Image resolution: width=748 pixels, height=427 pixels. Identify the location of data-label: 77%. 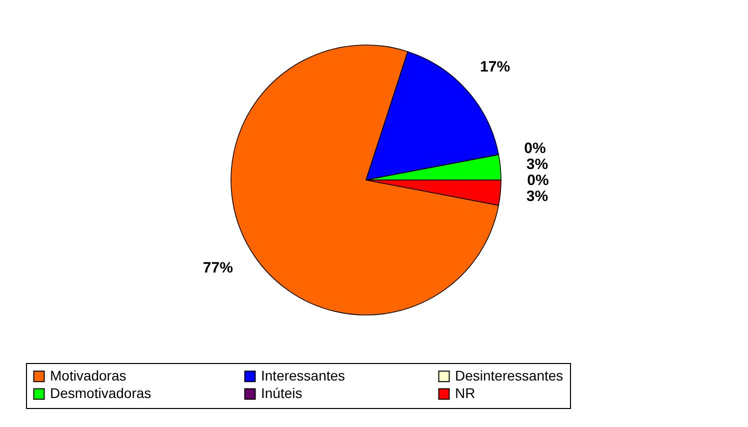
(217, 268).